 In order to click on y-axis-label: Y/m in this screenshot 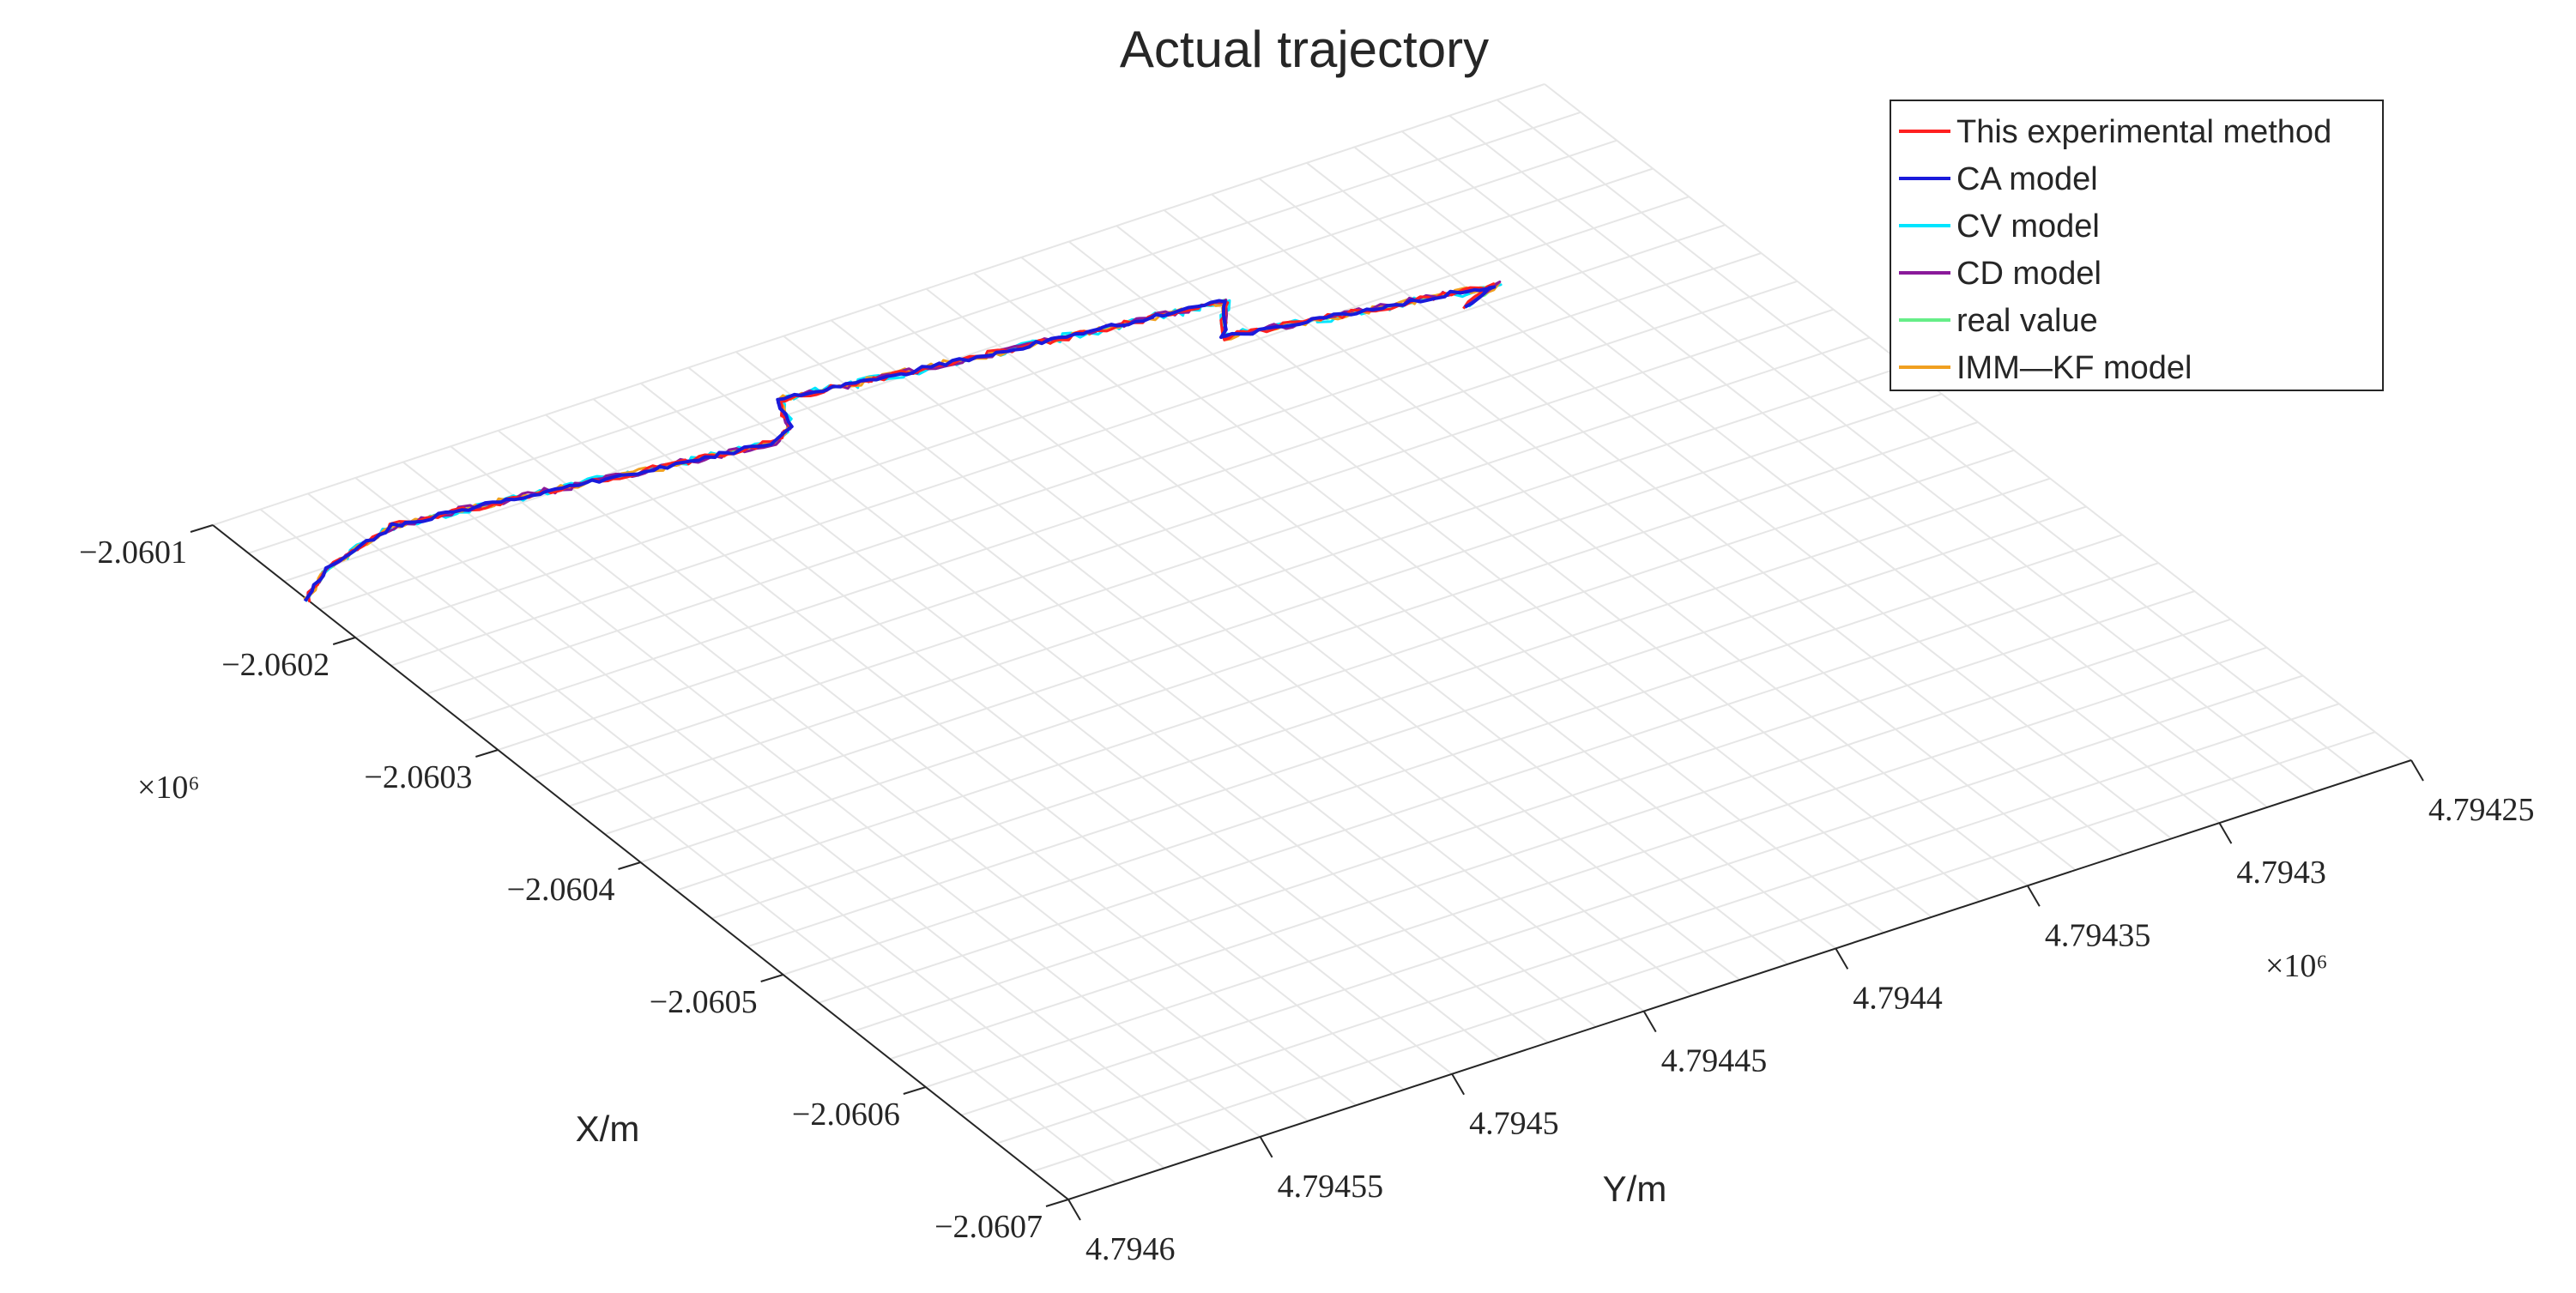, I will do `click(1635, 1189)`.